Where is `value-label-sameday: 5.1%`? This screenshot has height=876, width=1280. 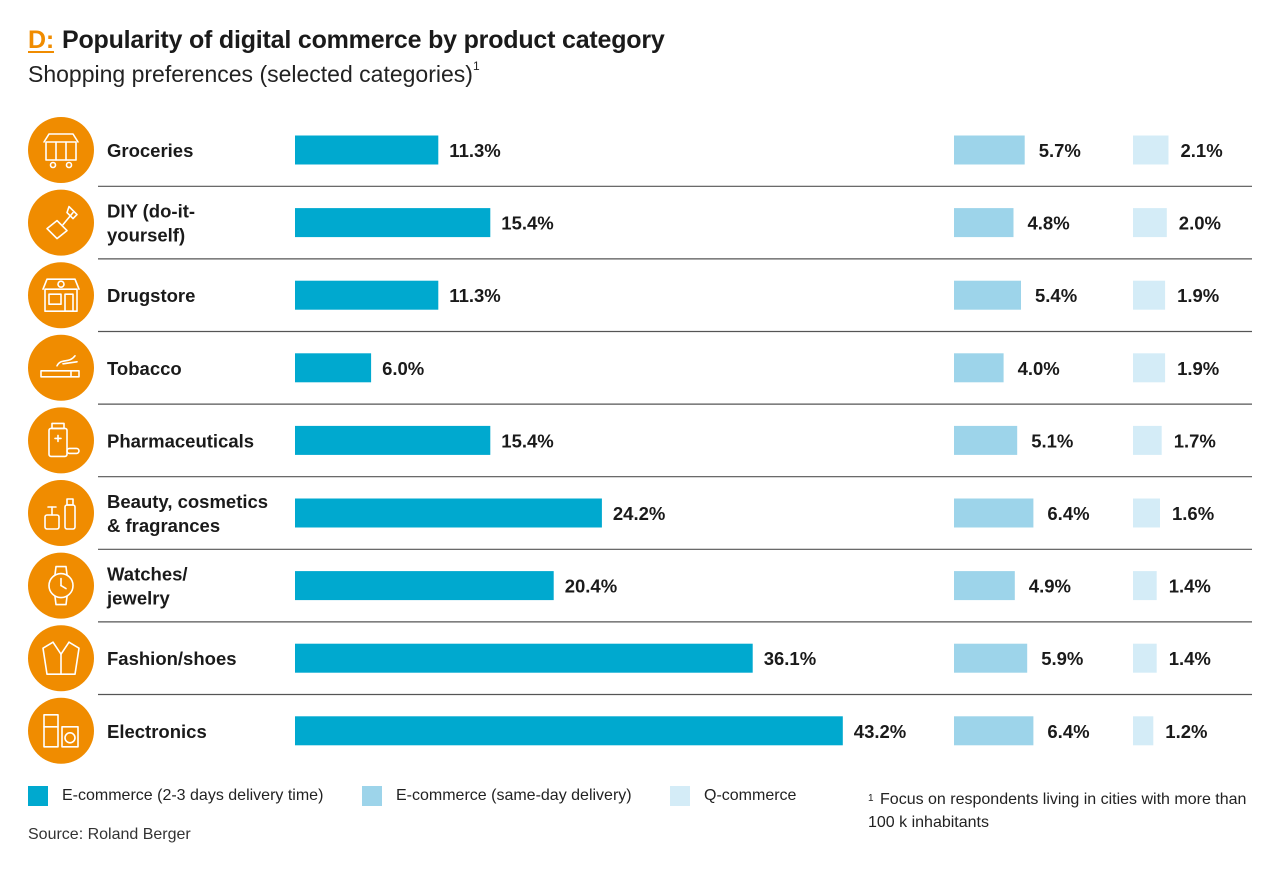 value-label-sameday: 5.1% is located at coordinates (1052, 440).